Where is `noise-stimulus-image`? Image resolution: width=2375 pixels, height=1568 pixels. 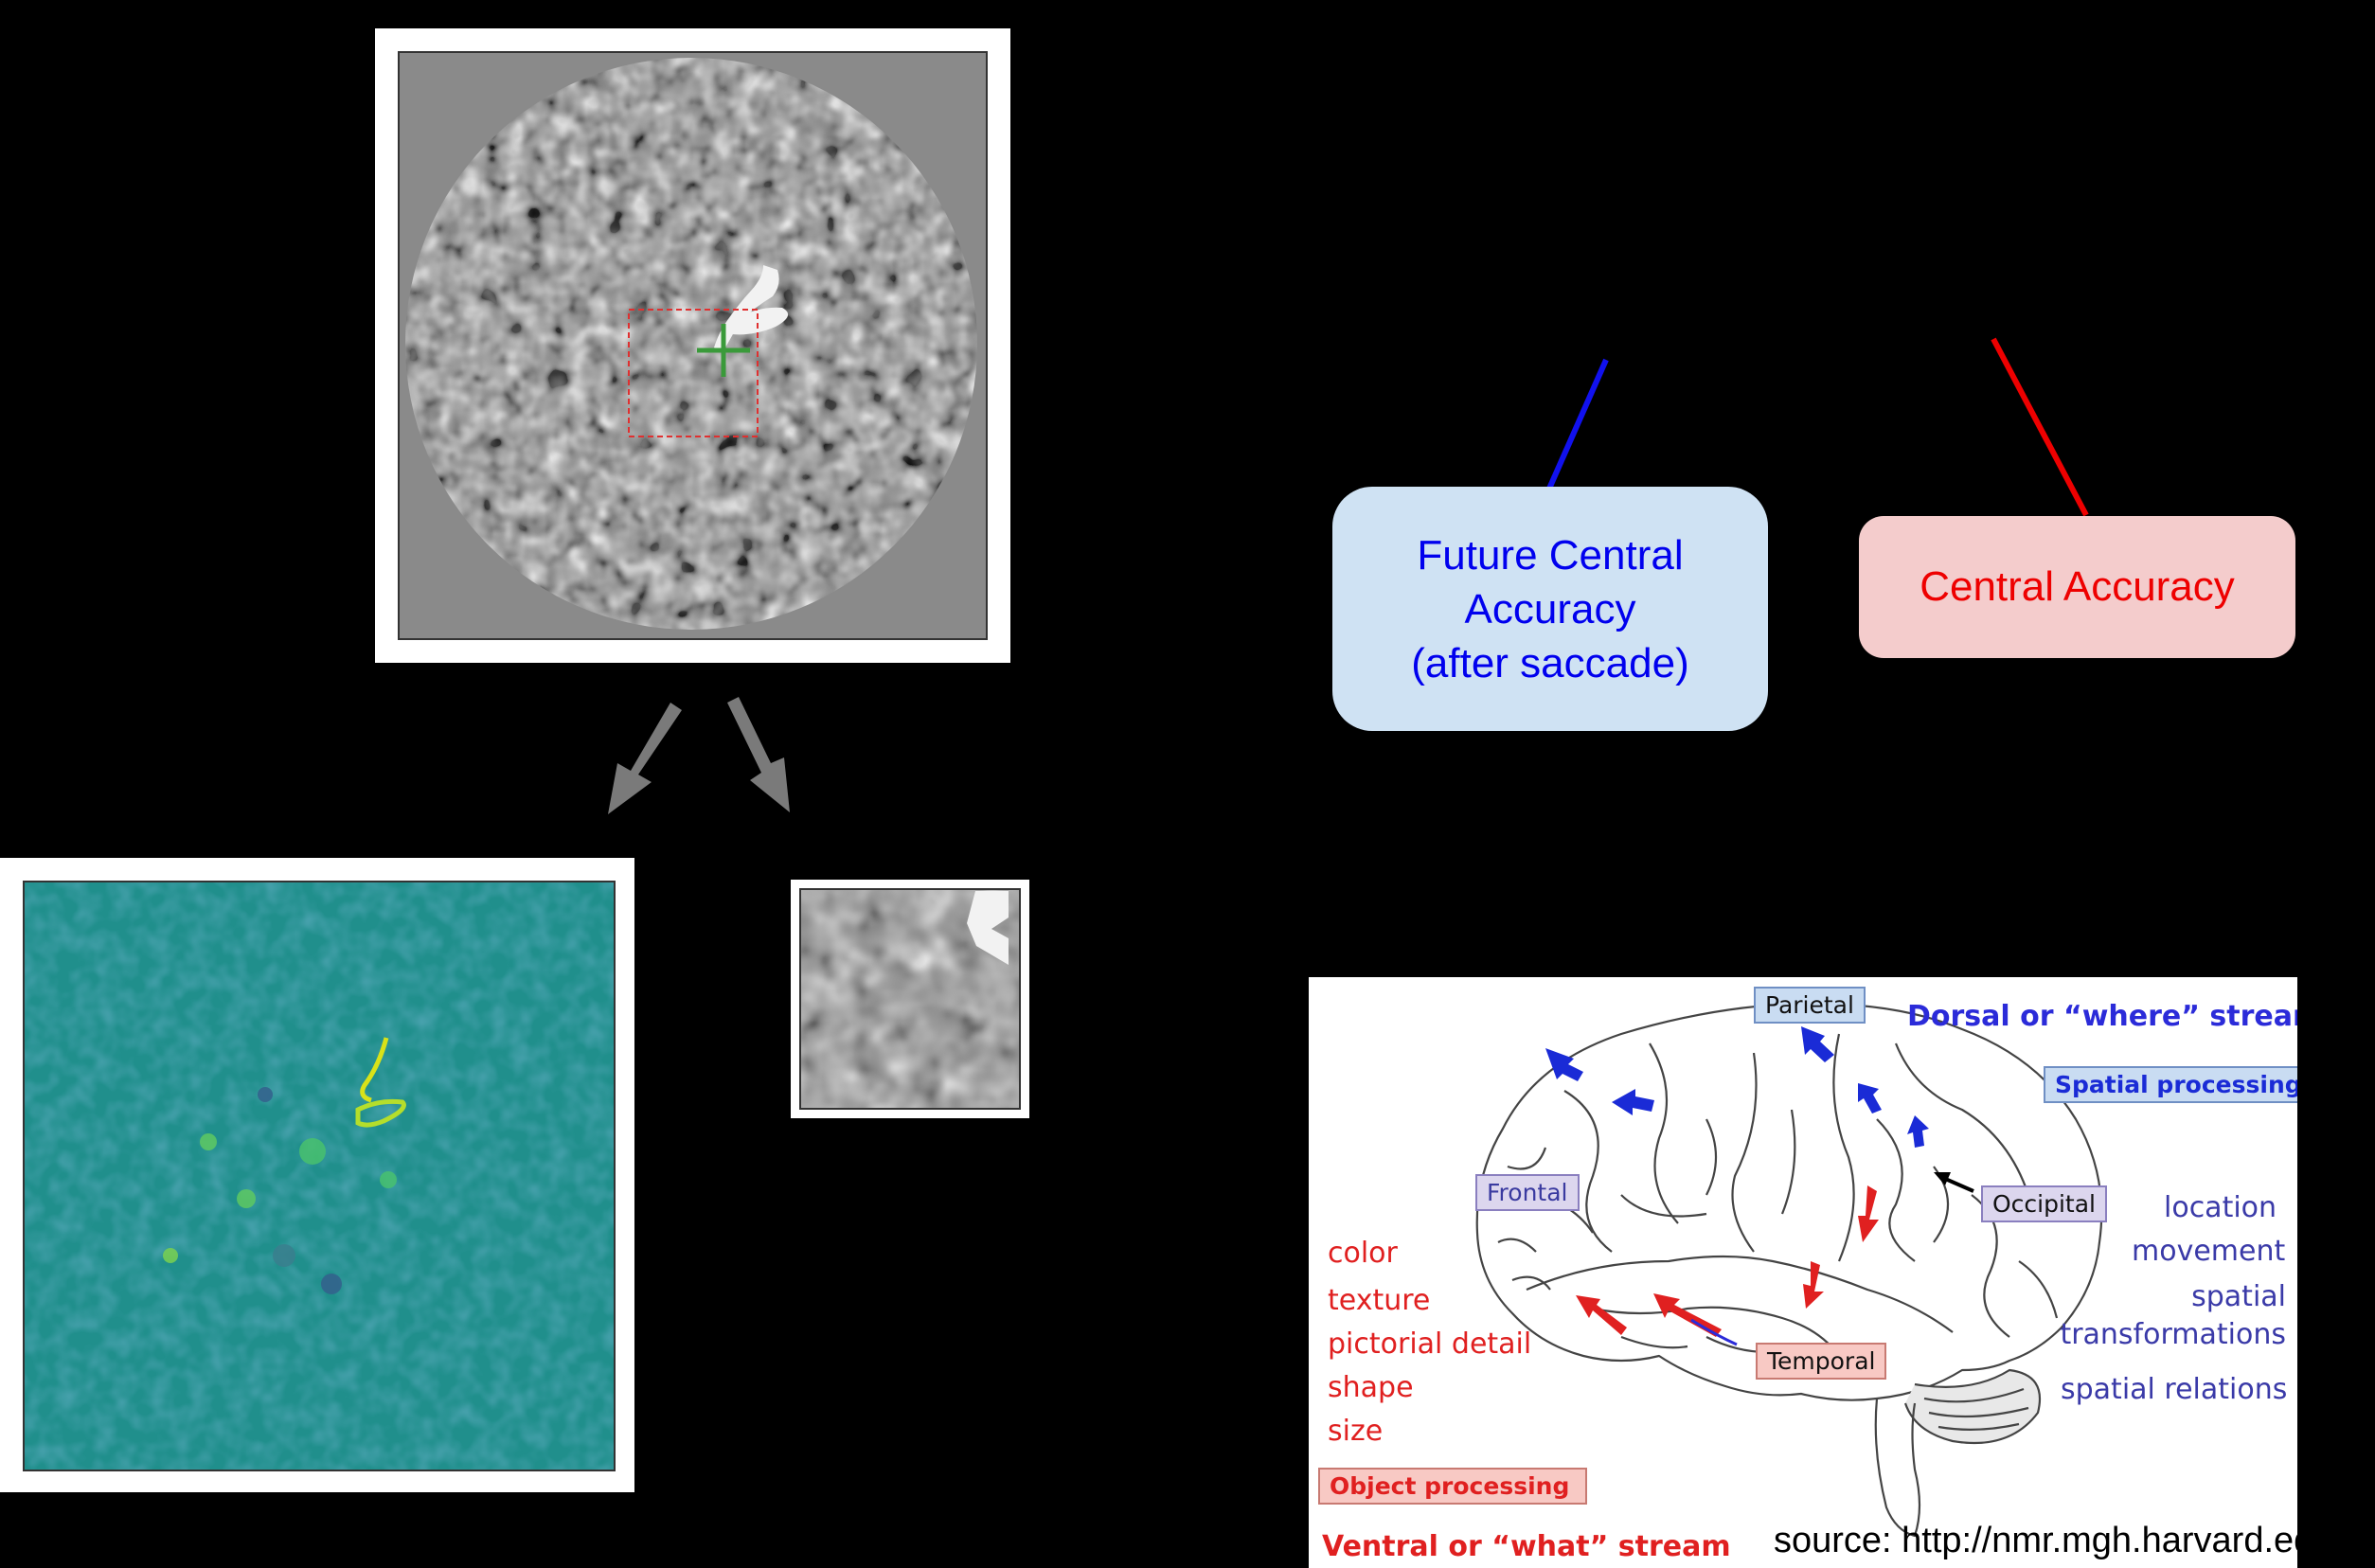
noise-stimulus-image is located at coordinates (693, 345).